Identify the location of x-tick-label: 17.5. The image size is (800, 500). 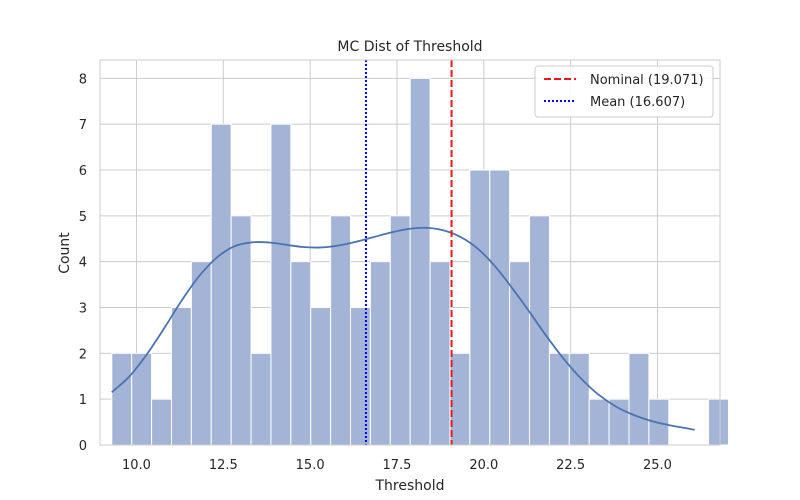
(396, 465).